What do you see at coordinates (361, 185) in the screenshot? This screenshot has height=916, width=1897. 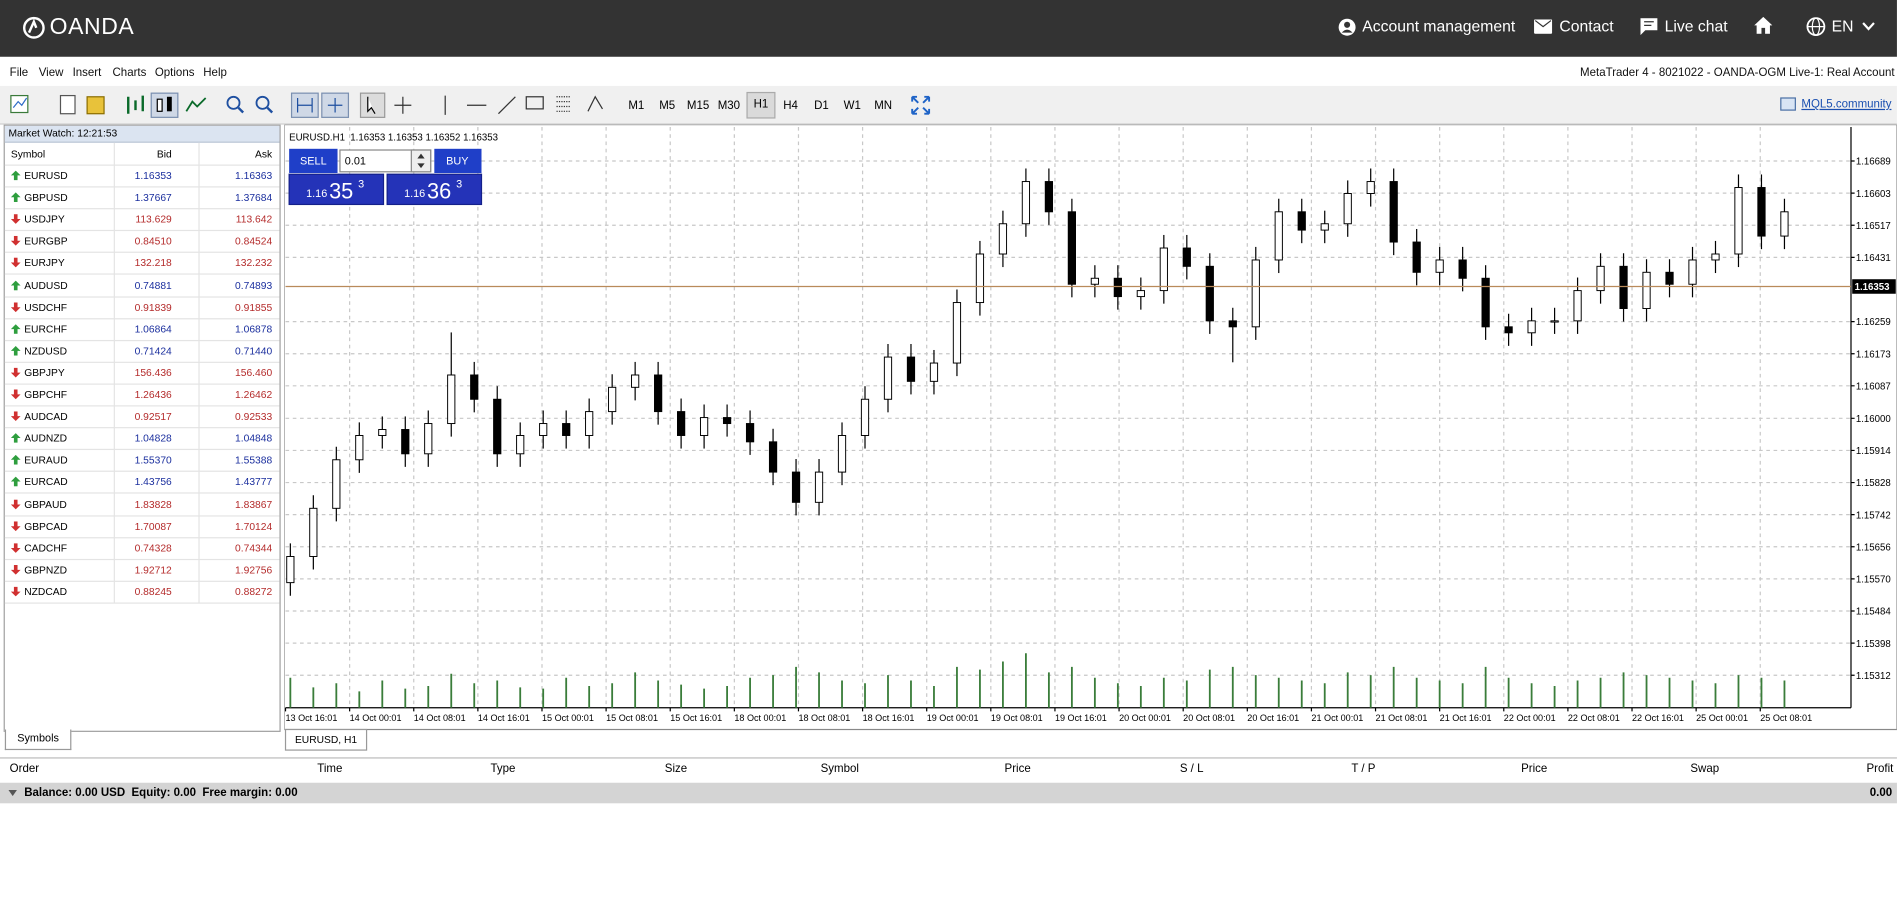 I see `price-fraction: 3` at bounding box center [361, 185].